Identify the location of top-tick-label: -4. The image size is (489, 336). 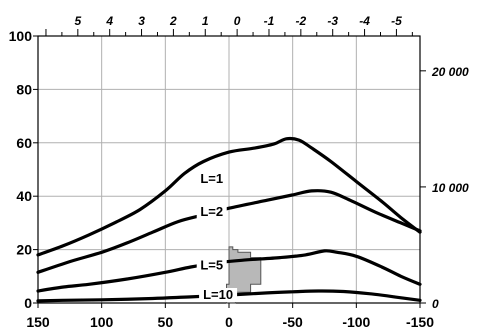
(364, 21).